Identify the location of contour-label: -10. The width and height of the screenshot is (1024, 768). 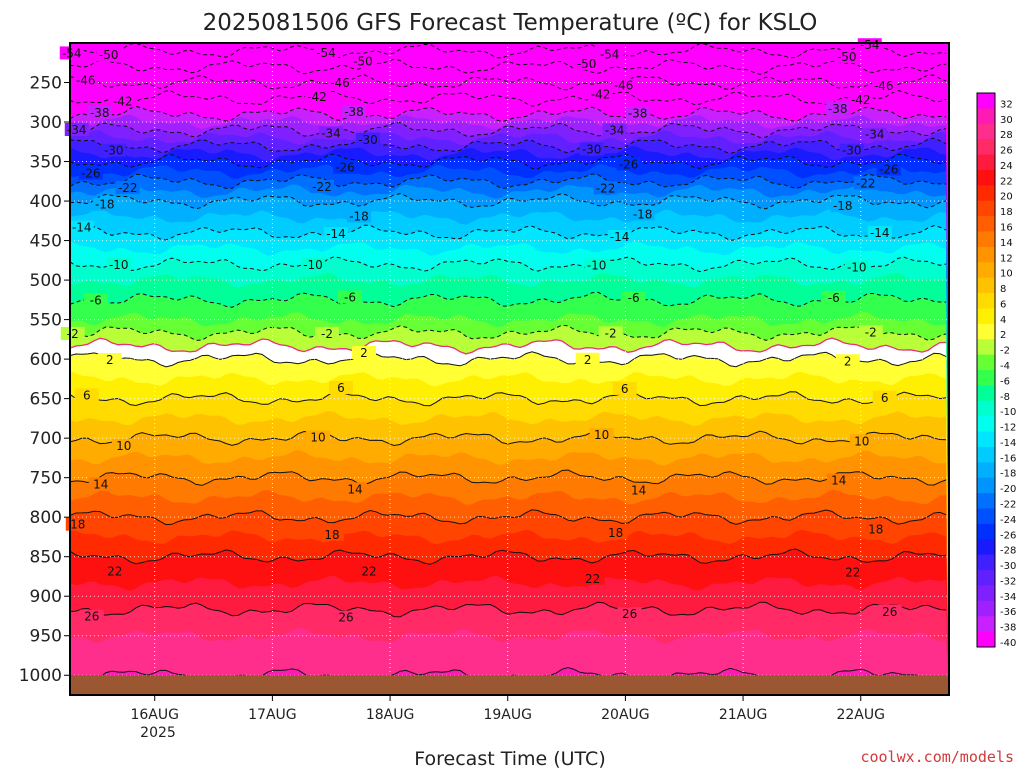
(119, 265).